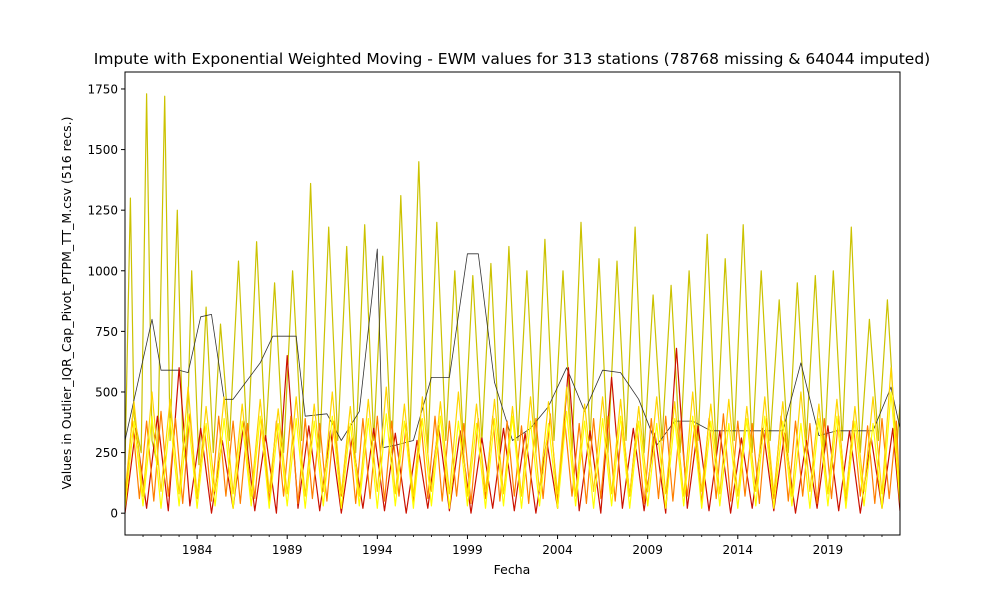 This screenshot has width=1000, height=600. Describe the element at coordinates (512, 546) in the screenshot. I see `x-axis: 1984 1989 1994 1999 2004 2009 2014 2019` at that location.